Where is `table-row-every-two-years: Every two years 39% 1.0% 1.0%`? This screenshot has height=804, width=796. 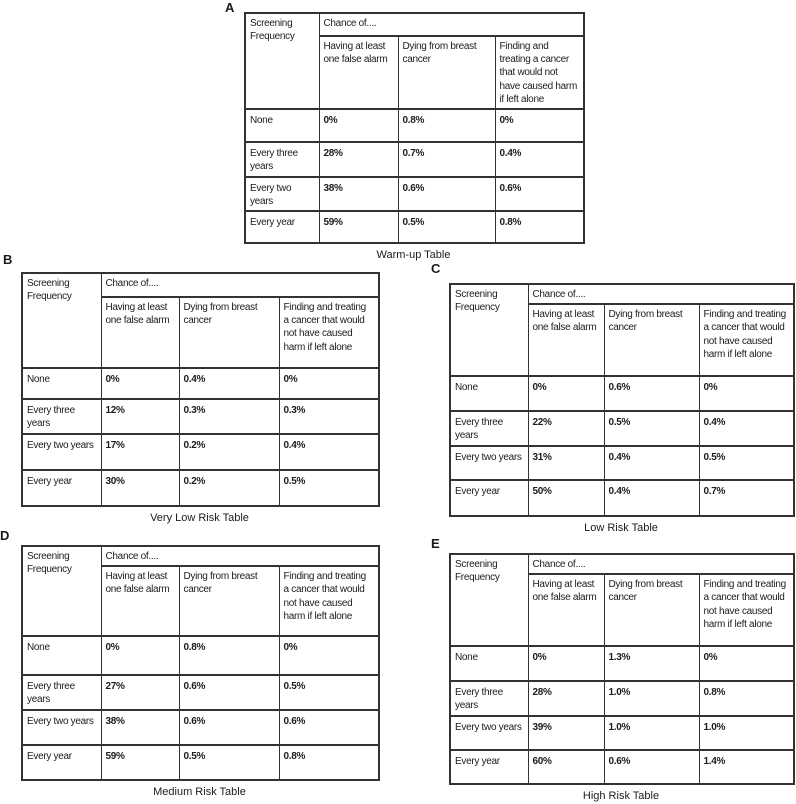 table-row-every-two-years: Every two years 39% 1.0% 1.0% is located at coordinates (622, 733).